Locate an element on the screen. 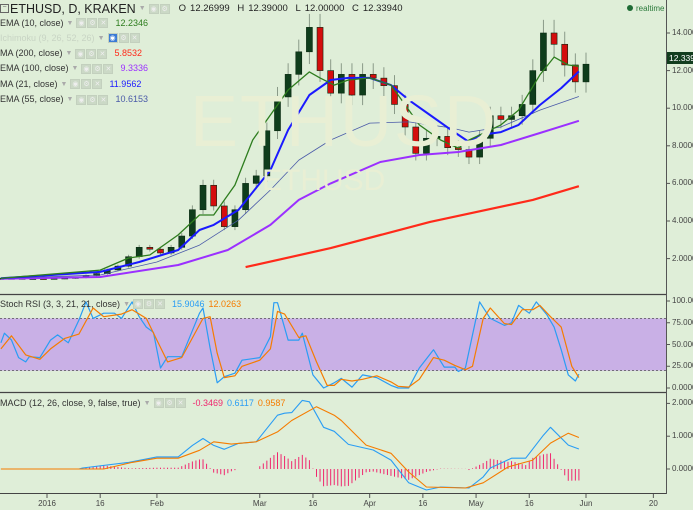 The image size is (693, 510). macd-signal-line is located at coordinates (290, 447).